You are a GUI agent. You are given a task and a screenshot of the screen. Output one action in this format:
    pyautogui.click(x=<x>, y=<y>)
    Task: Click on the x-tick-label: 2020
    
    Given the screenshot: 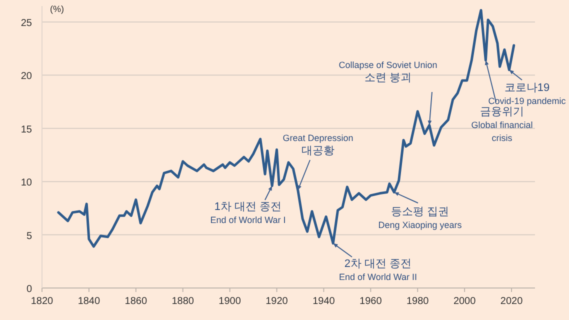 What is the action you would take?
    pyautogui.click(x=512, y=301)
    